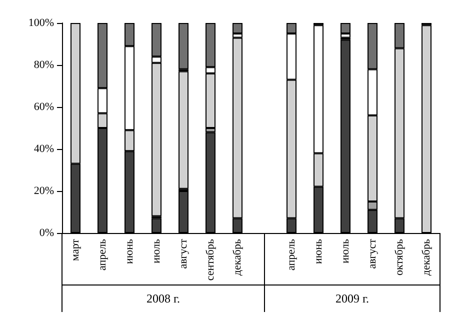 The image size is (453, 323). Describe the element at coordinates (163, 299) in the screenshot. I see `text: 2008 г.` at that location.